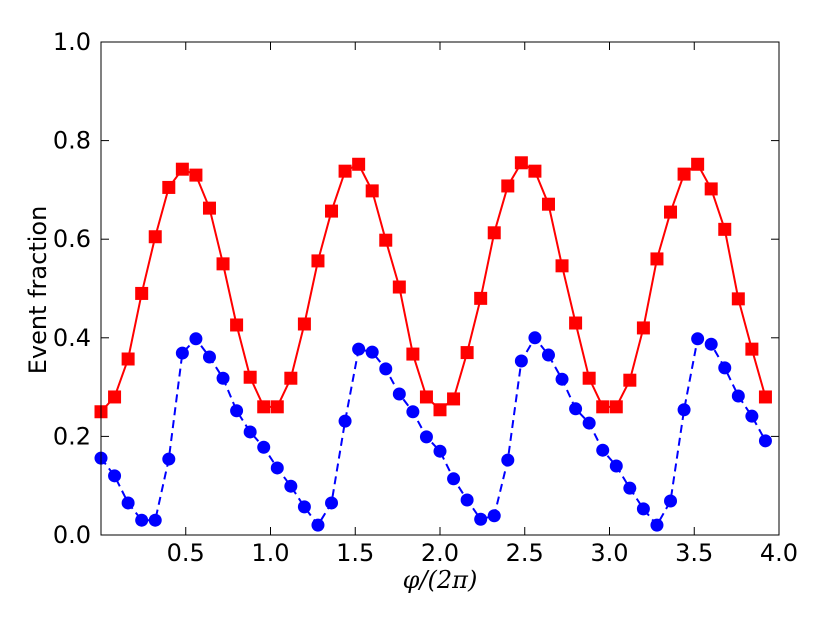 The width and height of the screenshot is (830, 623). What do you see at coordinates (355, 553) in the screenshot?
I see `x-tick-label: 1.5` at bounding box center [355, 553].